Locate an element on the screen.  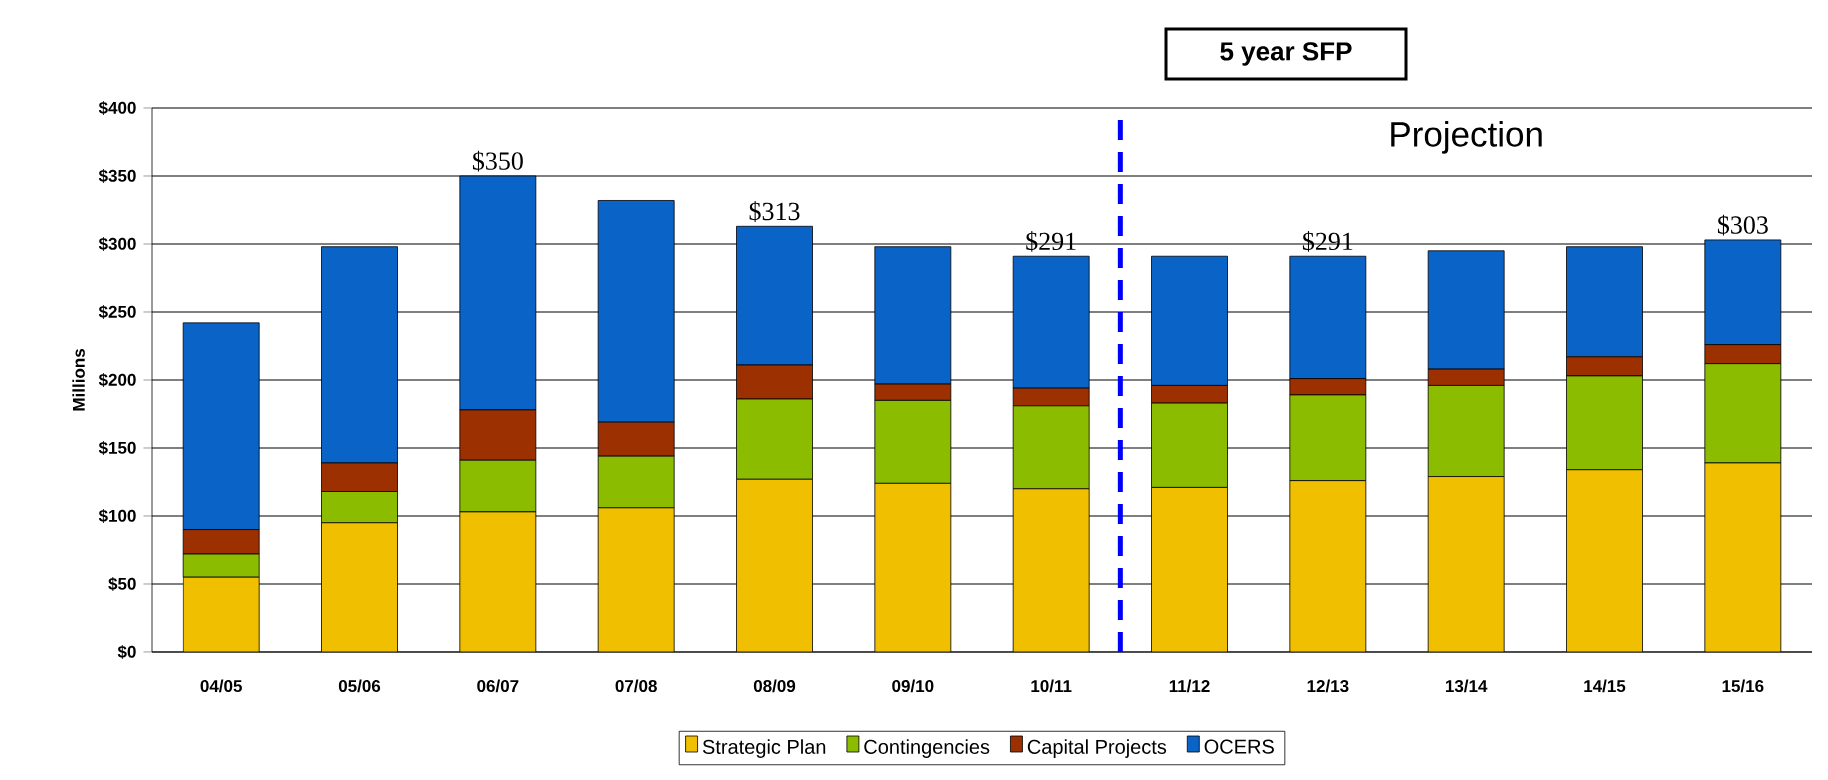
x-tick-label: 15/16 is located at coordinates (1743, 686).